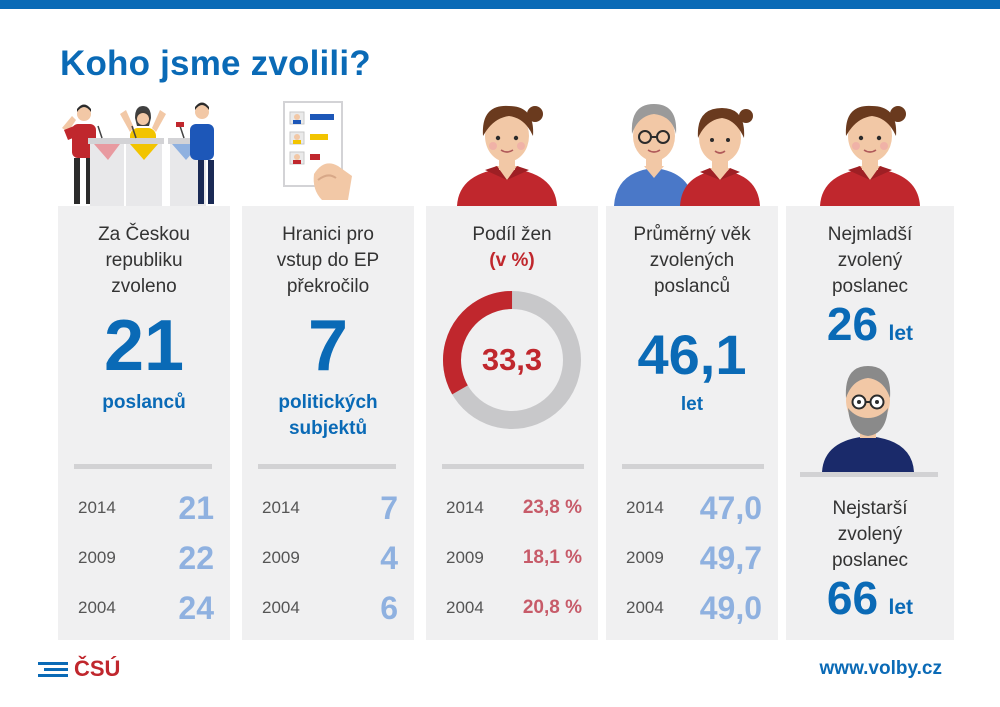 The width and height of the screenshot is (1000, 707). What do you see at coordinates (500, 4) in the screenshot?
I see `top-bar` at bounding box center [500, 4].